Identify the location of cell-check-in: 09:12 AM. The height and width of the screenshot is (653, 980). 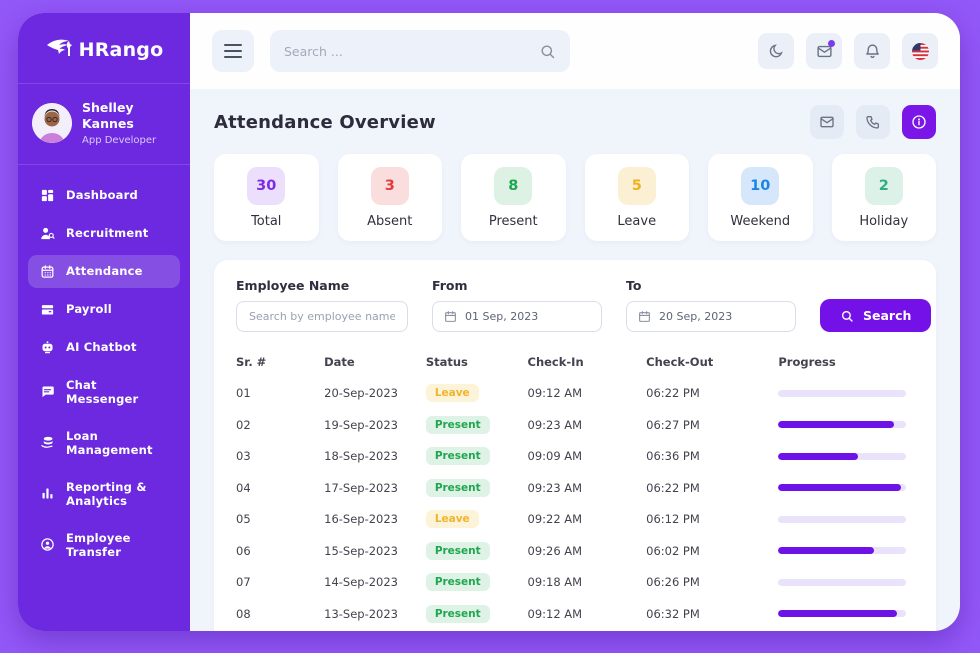
(555, 613).